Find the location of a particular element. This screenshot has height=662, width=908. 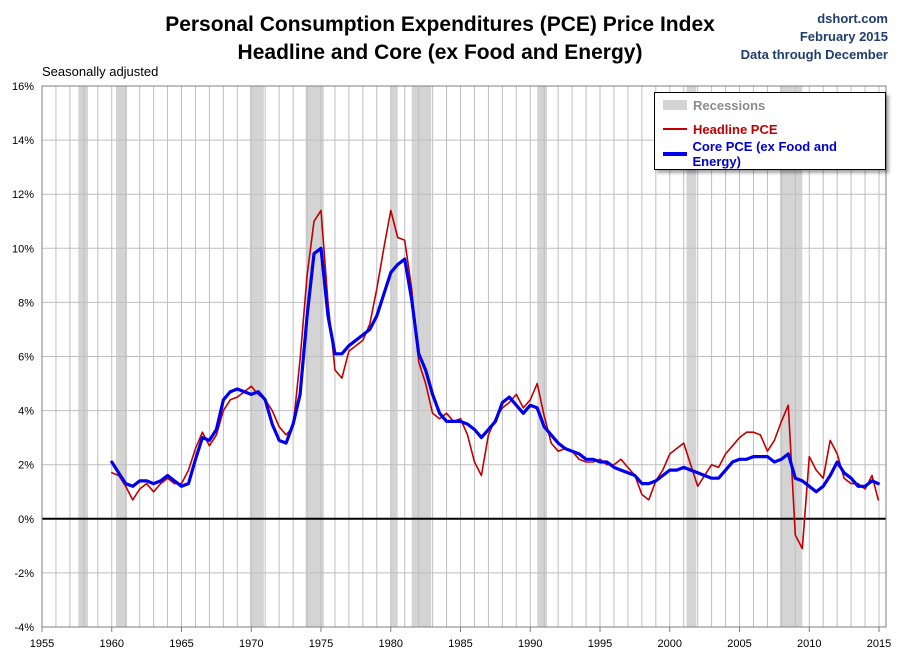

x-tick-label: 2000 is located at coordinates (670, 644).